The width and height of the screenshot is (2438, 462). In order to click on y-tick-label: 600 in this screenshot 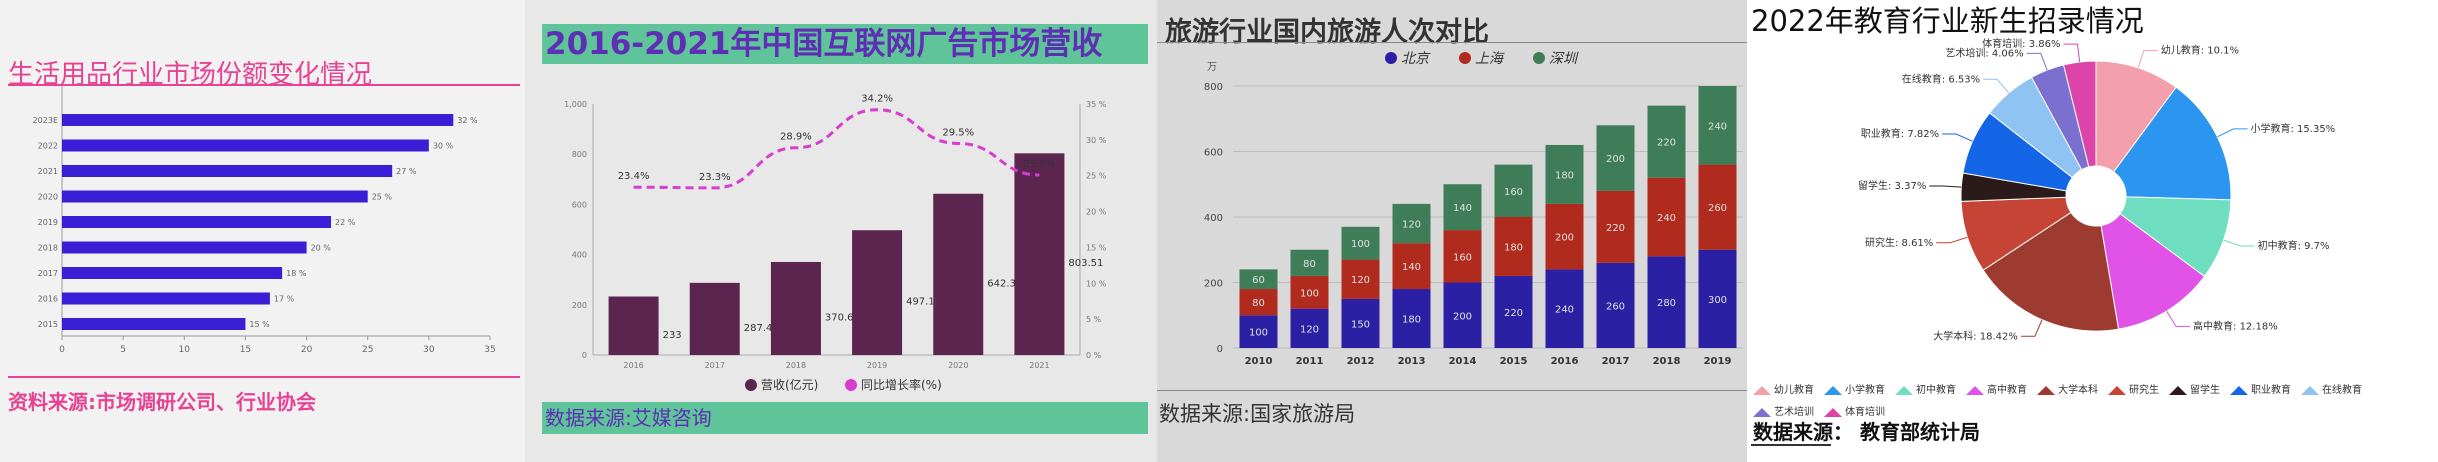, I will do `click(1213, 153)`.